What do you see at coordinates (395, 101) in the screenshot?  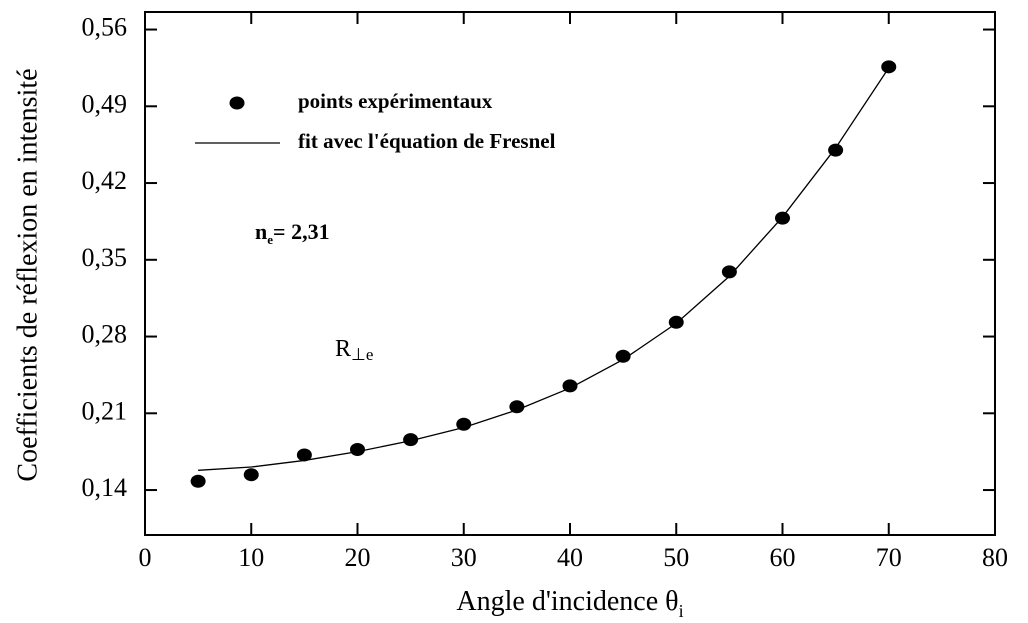 I see `legend-label: points expérimentaux` at bounding box center [395, 101].